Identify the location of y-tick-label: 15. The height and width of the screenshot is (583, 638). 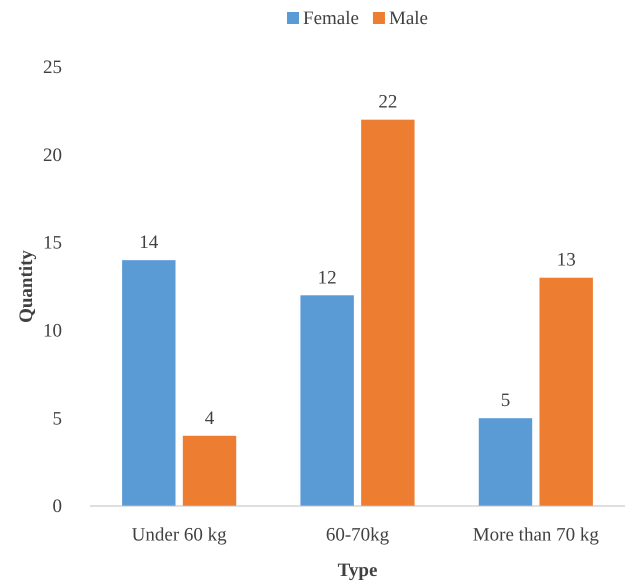
(52, 243).